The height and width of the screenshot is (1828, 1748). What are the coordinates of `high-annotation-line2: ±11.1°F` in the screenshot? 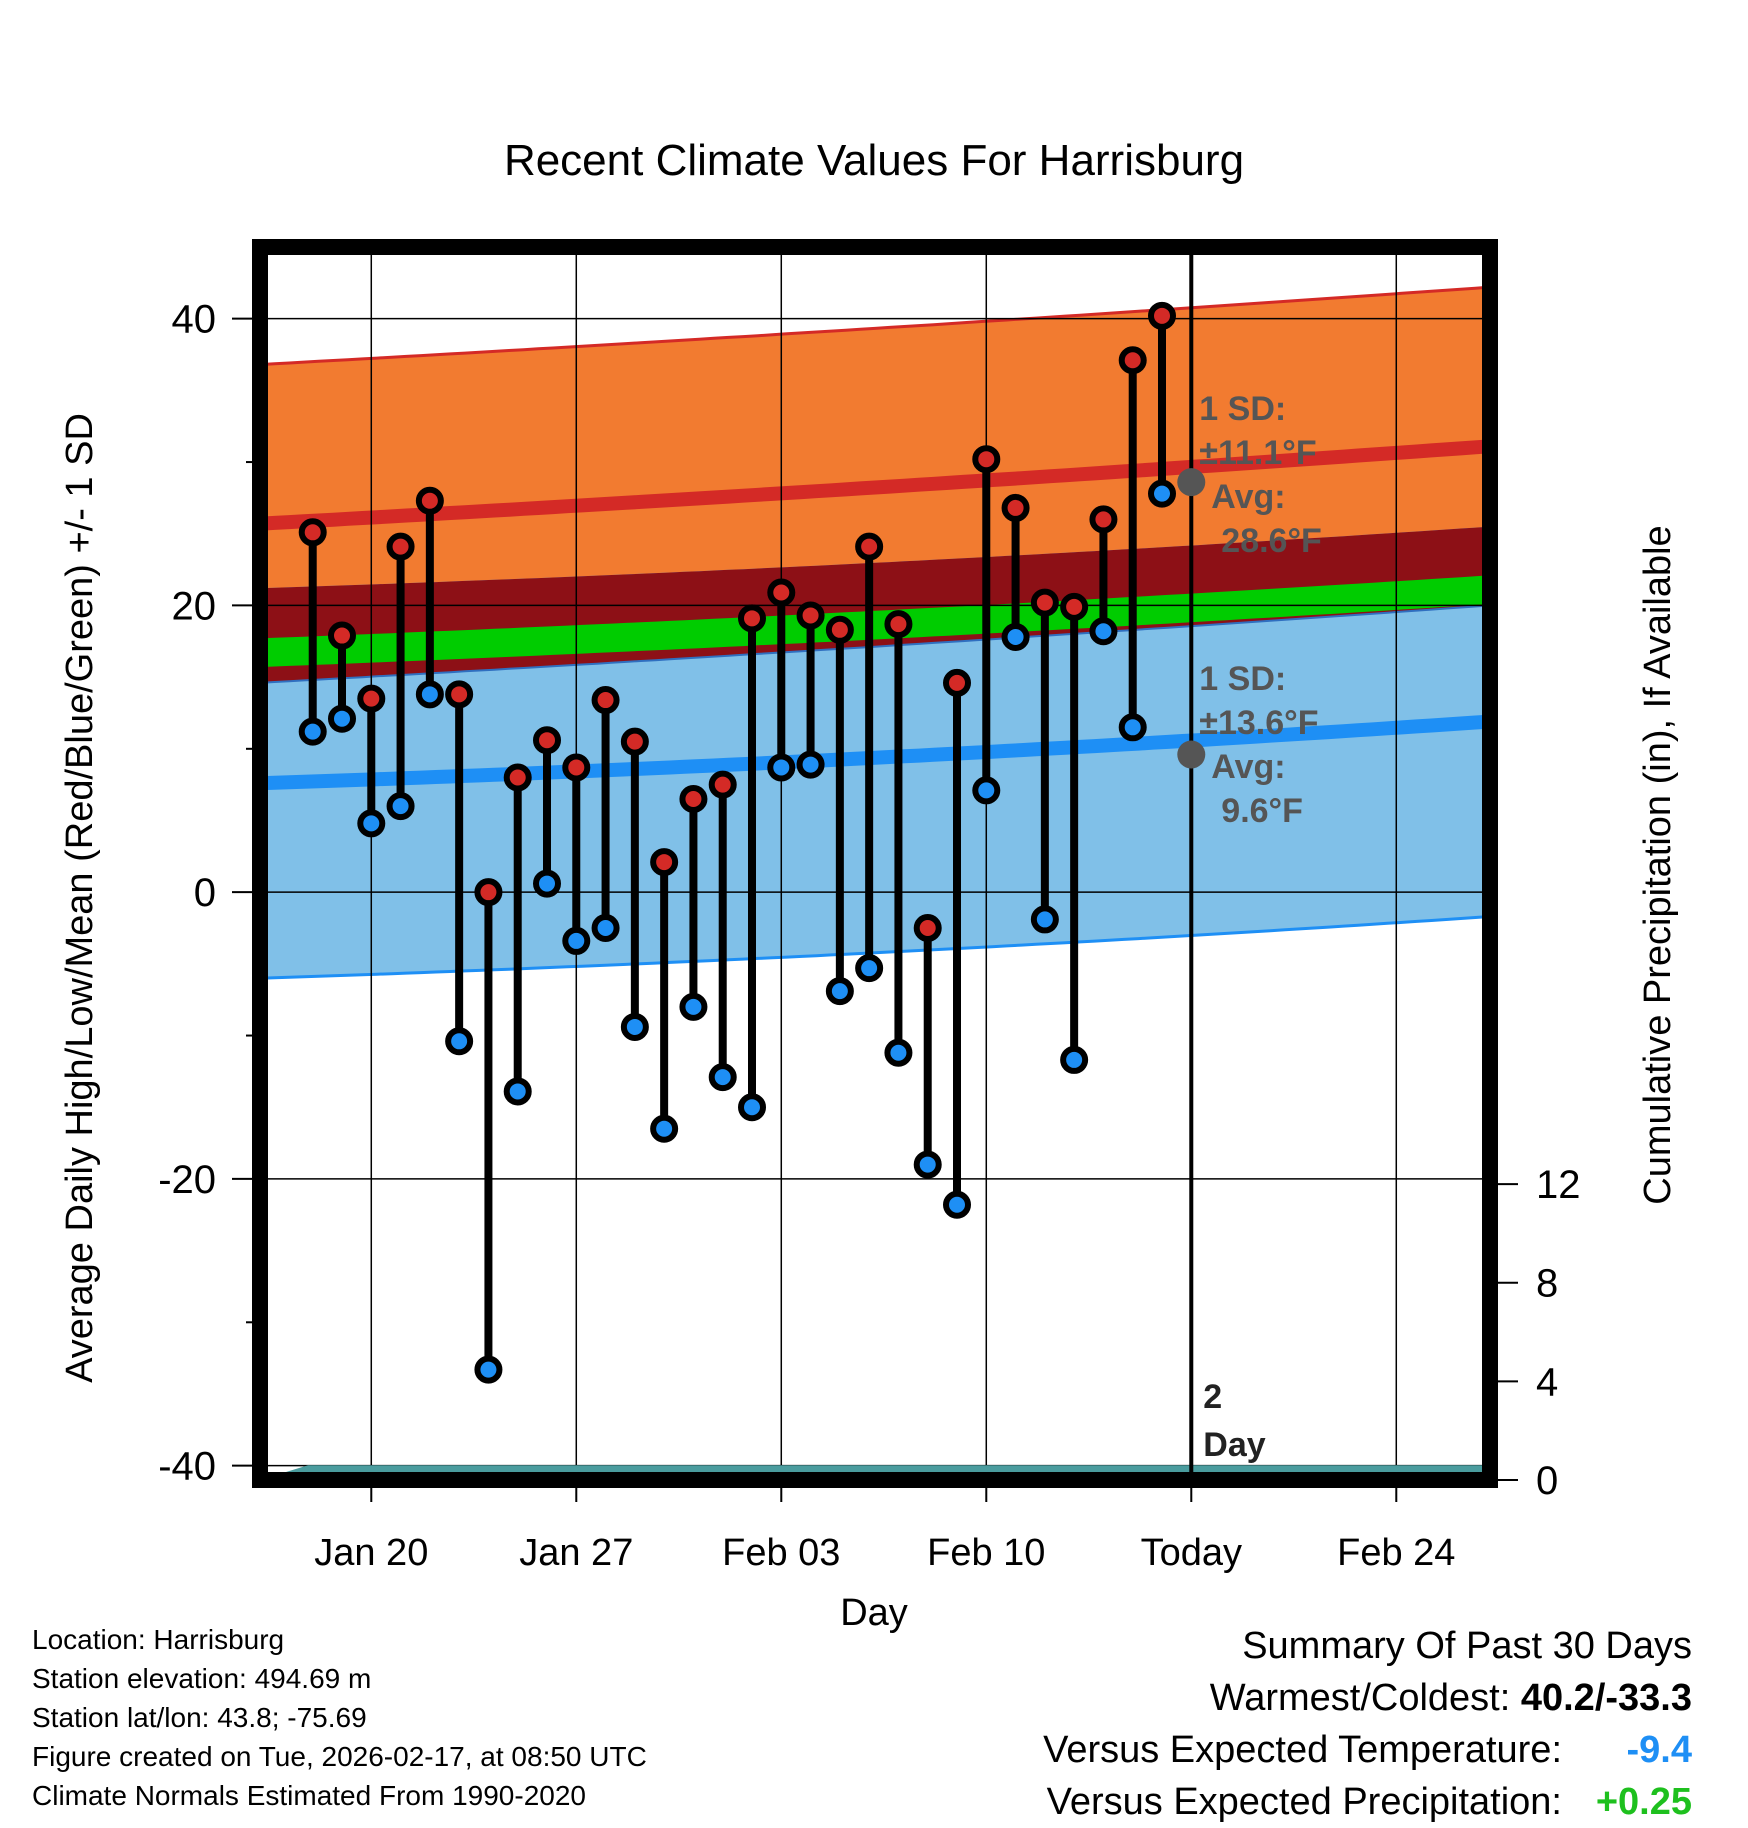 It's located at (1257, 453).